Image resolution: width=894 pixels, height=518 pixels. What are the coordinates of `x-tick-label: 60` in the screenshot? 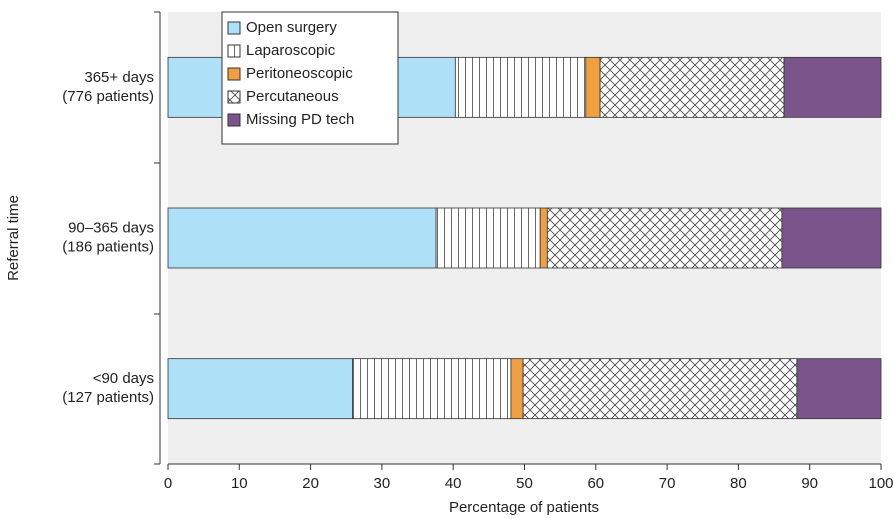 It's located at (595, 483).